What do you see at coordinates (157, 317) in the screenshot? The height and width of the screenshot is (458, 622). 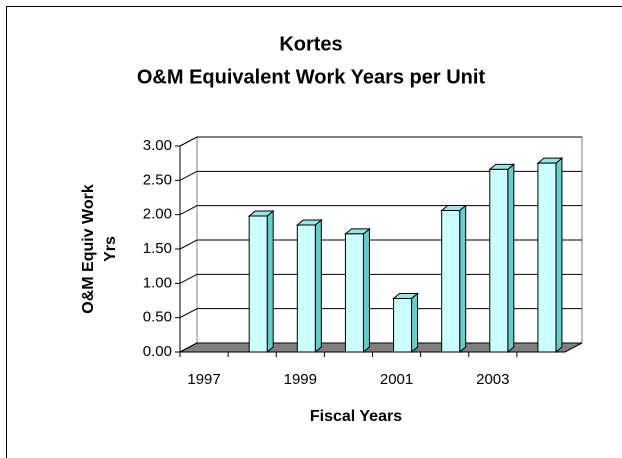 I see `y-tick-label: 0.50` at bounding box center [157, 317].